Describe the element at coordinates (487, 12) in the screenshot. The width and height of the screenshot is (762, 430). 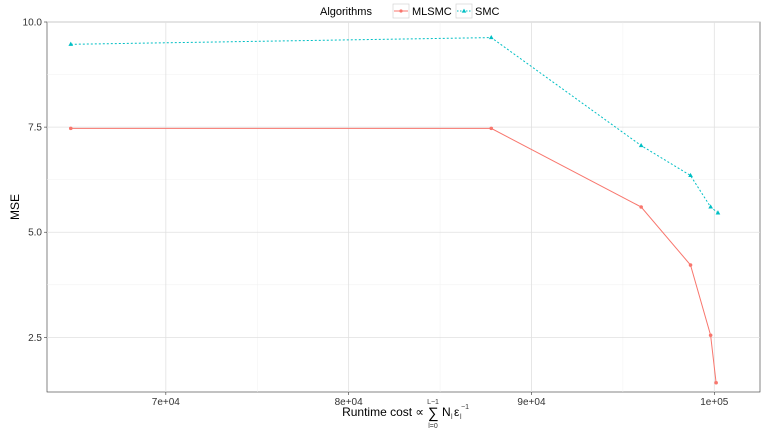
I see `legend-label-smc: SMC` at that location.